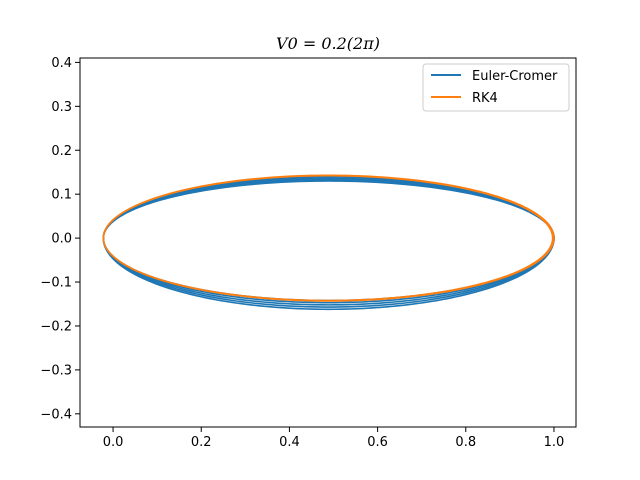  What do you see at coordinates (515, 76) in the screenshot?
I see `legend-label-euler-cromer: Euler-Cromer` at bounding box center [515, 76].